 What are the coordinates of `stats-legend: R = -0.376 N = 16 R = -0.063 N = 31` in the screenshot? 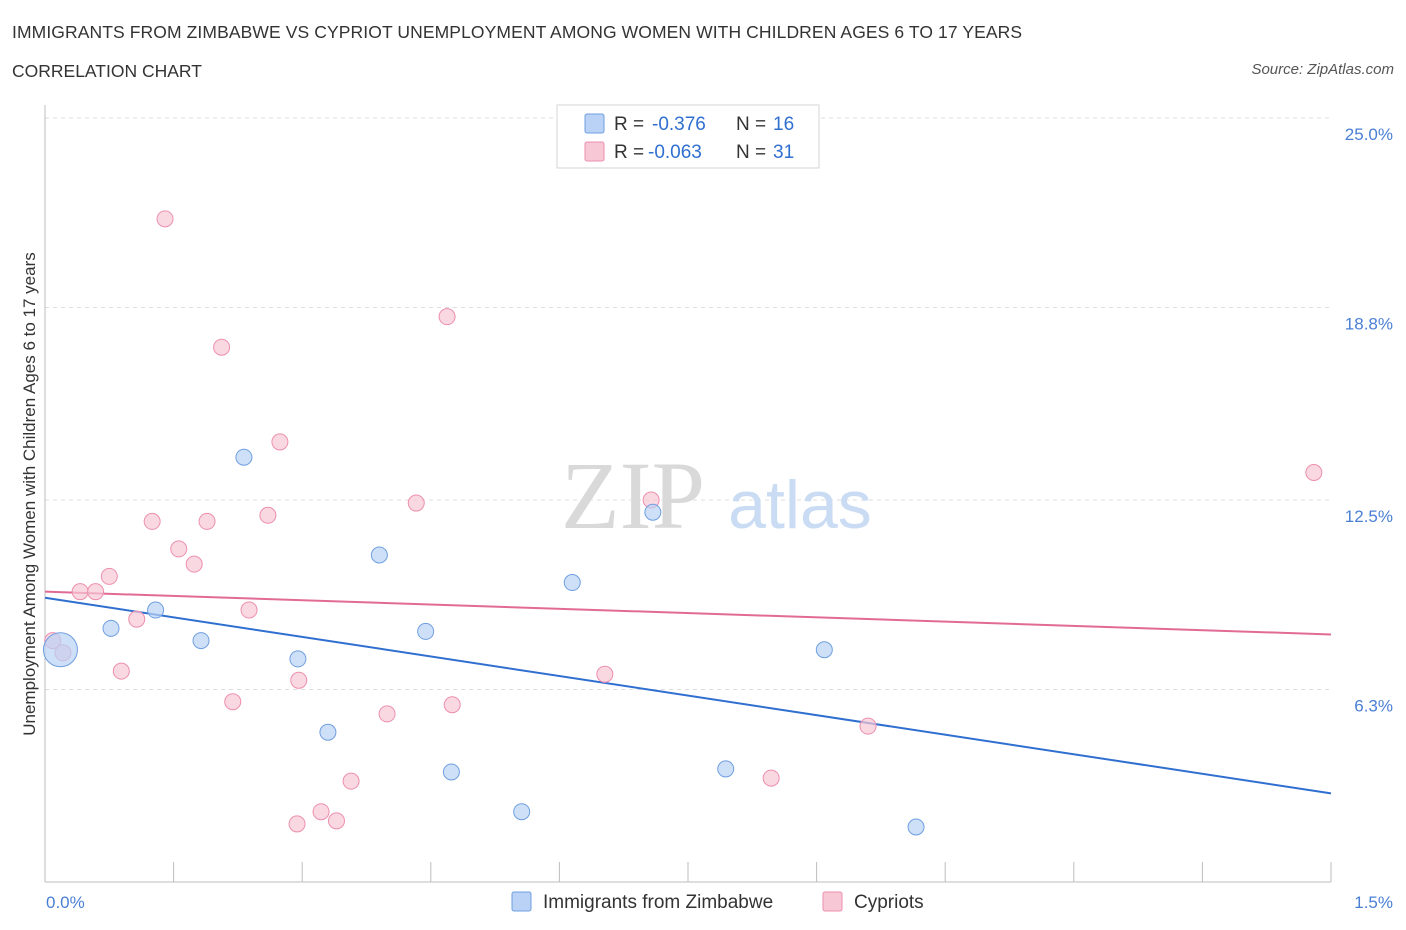 It's located at (688, 136).